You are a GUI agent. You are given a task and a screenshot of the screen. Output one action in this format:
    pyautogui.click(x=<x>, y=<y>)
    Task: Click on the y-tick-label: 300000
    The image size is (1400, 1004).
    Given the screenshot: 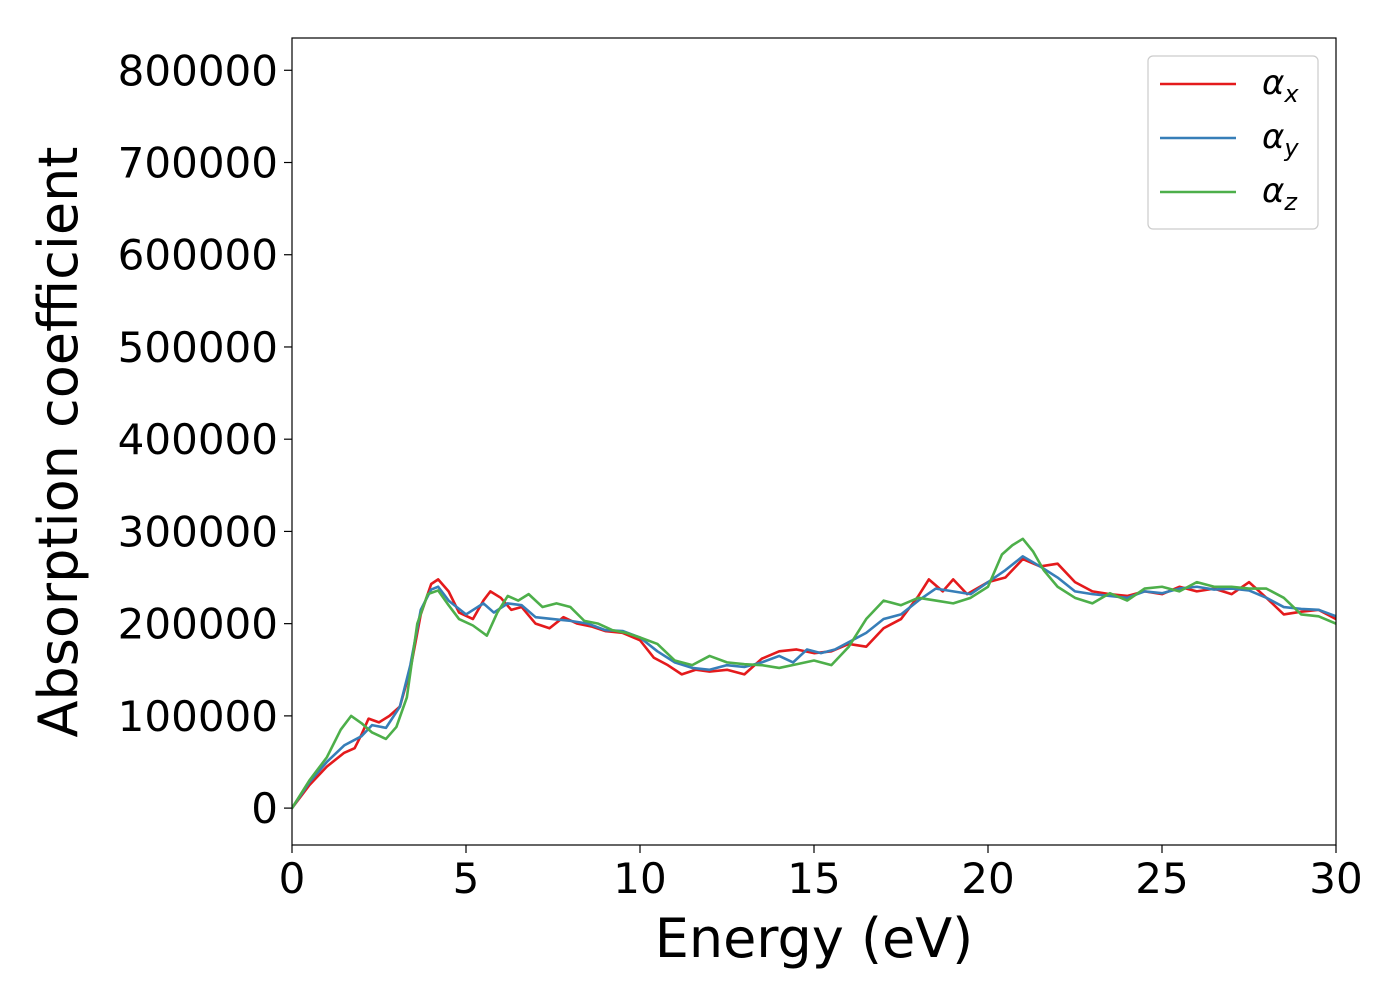 What is the action you would take?
    pyautogui.click(x=198, y=531)
    